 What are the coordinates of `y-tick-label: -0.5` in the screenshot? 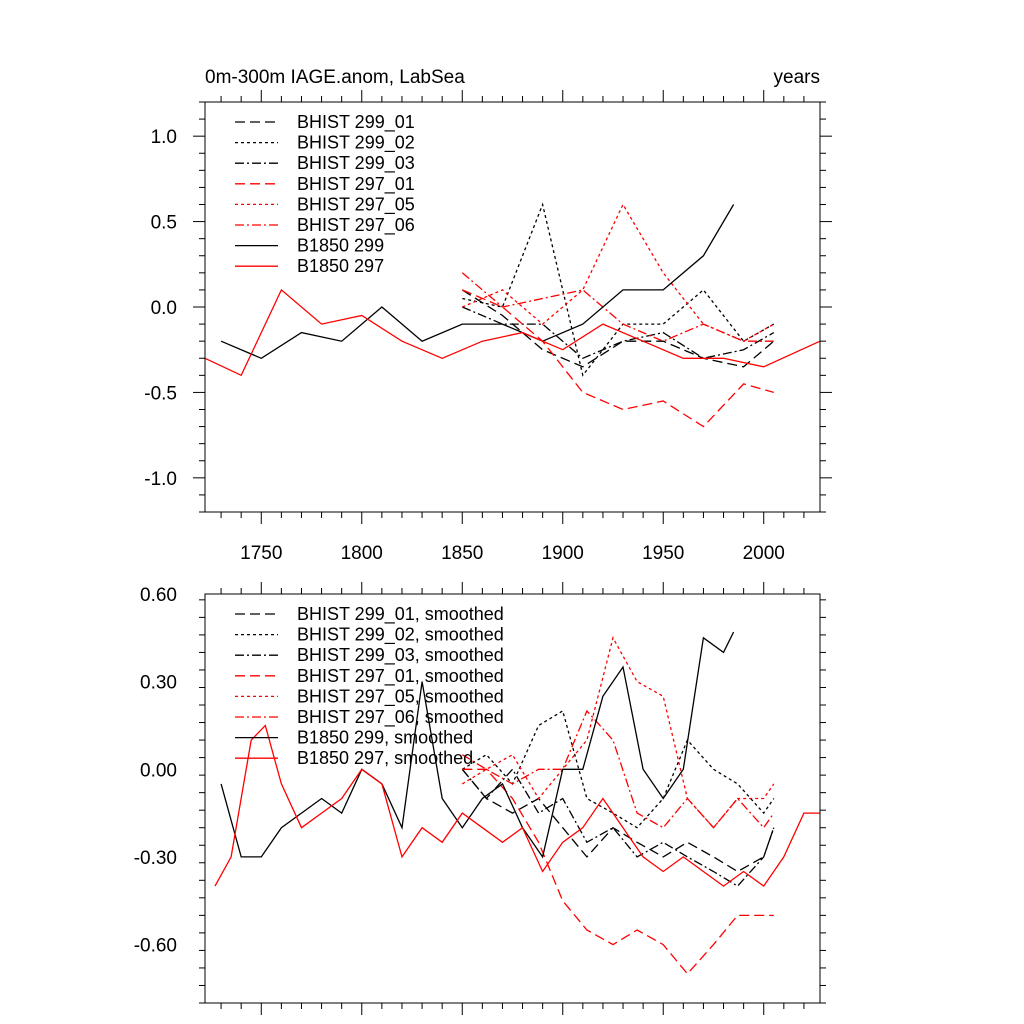 It's located at (160, 393).